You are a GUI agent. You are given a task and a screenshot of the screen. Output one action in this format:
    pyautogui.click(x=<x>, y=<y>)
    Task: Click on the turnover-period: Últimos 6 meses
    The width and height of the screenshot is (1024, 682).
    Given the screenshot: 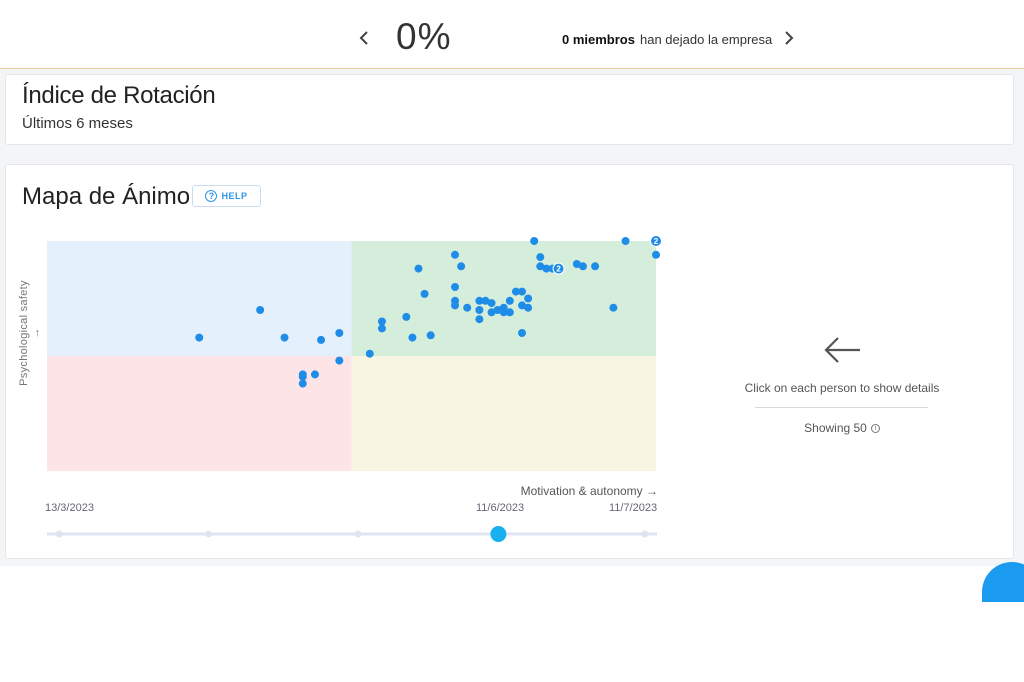 What is the action you would take?
    pyautogui.click(x=77, y=123)
    